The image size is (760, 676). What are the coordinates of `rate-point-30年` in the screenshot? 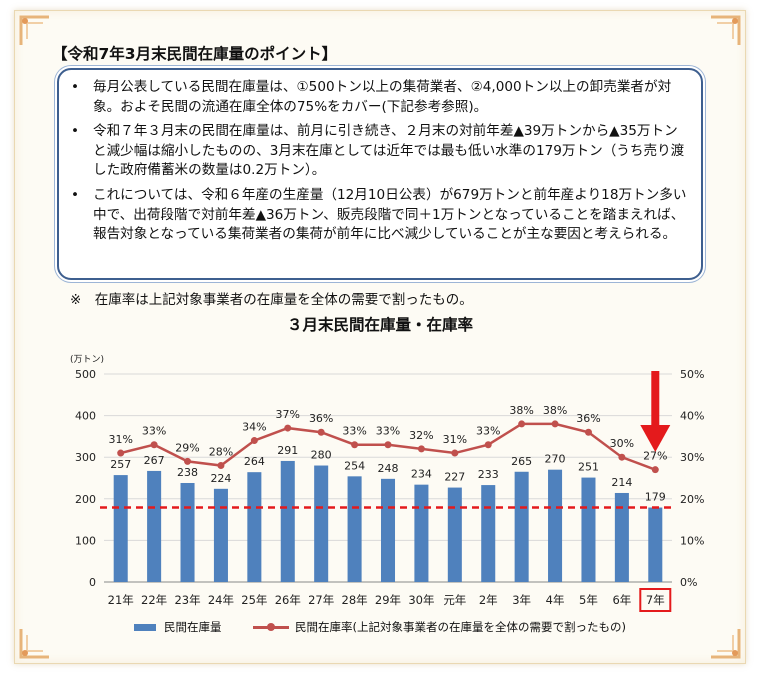 It's located at (421, 449).